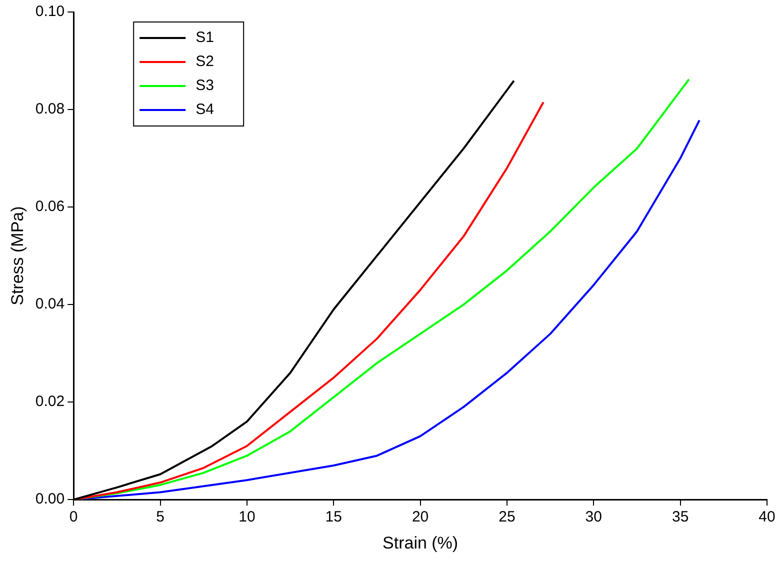  I want to click on y-tick-label: 0.02, so click(50, 401).